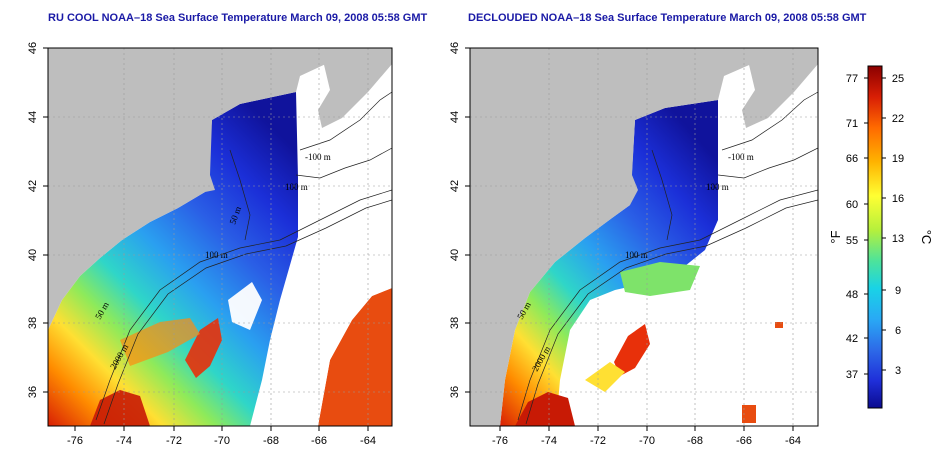  Describe the element at coordinates (318, 157) in the screenshot. I see `left-contour-label-1: -100 m` at that location.